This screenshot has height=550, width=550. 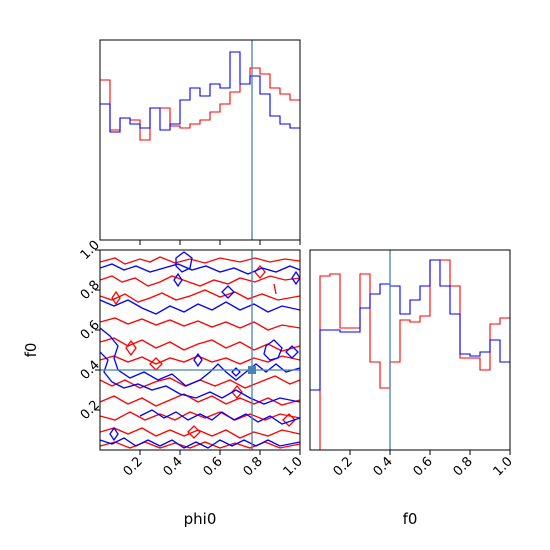 I want to click on contour-y-tick-label-1: 0.4, so click(x=90, y=370).